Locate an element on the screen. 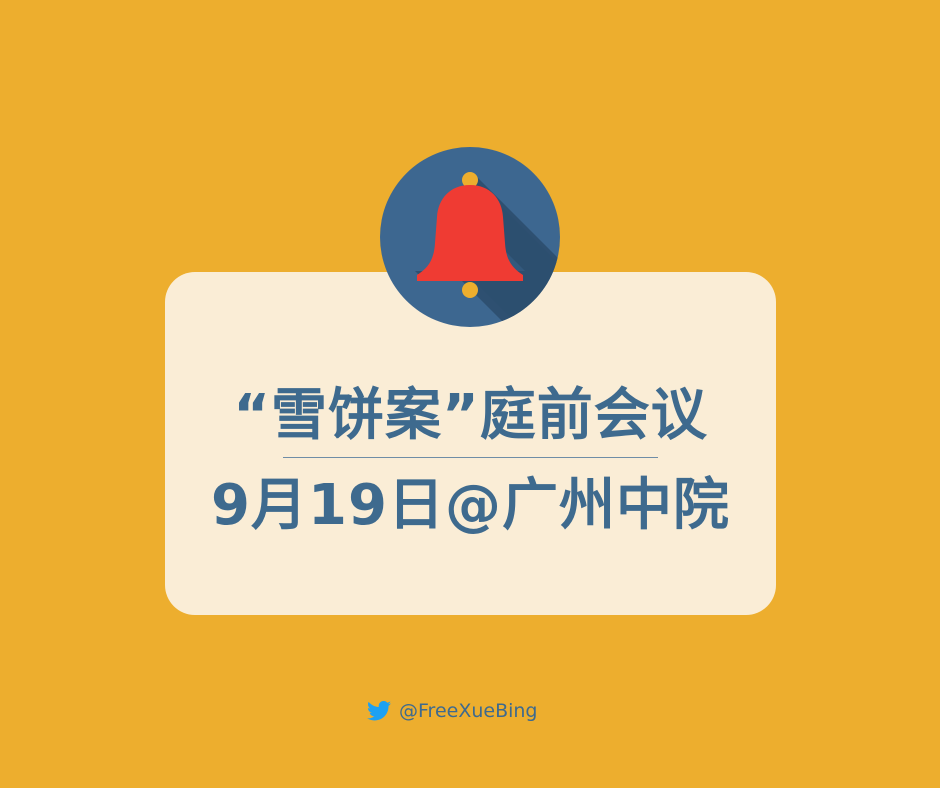  twitter-handle: @FreeXueBing is located at coordinates (452, 711).